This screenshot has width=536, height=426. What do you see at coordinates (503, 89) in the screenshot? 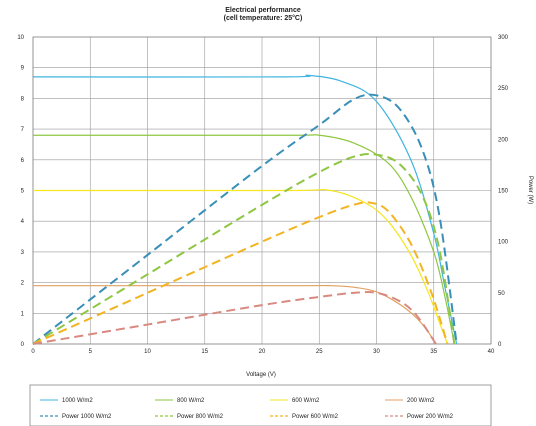
I see `y-right-tick-label: 250` at bounding box center [503, 89].